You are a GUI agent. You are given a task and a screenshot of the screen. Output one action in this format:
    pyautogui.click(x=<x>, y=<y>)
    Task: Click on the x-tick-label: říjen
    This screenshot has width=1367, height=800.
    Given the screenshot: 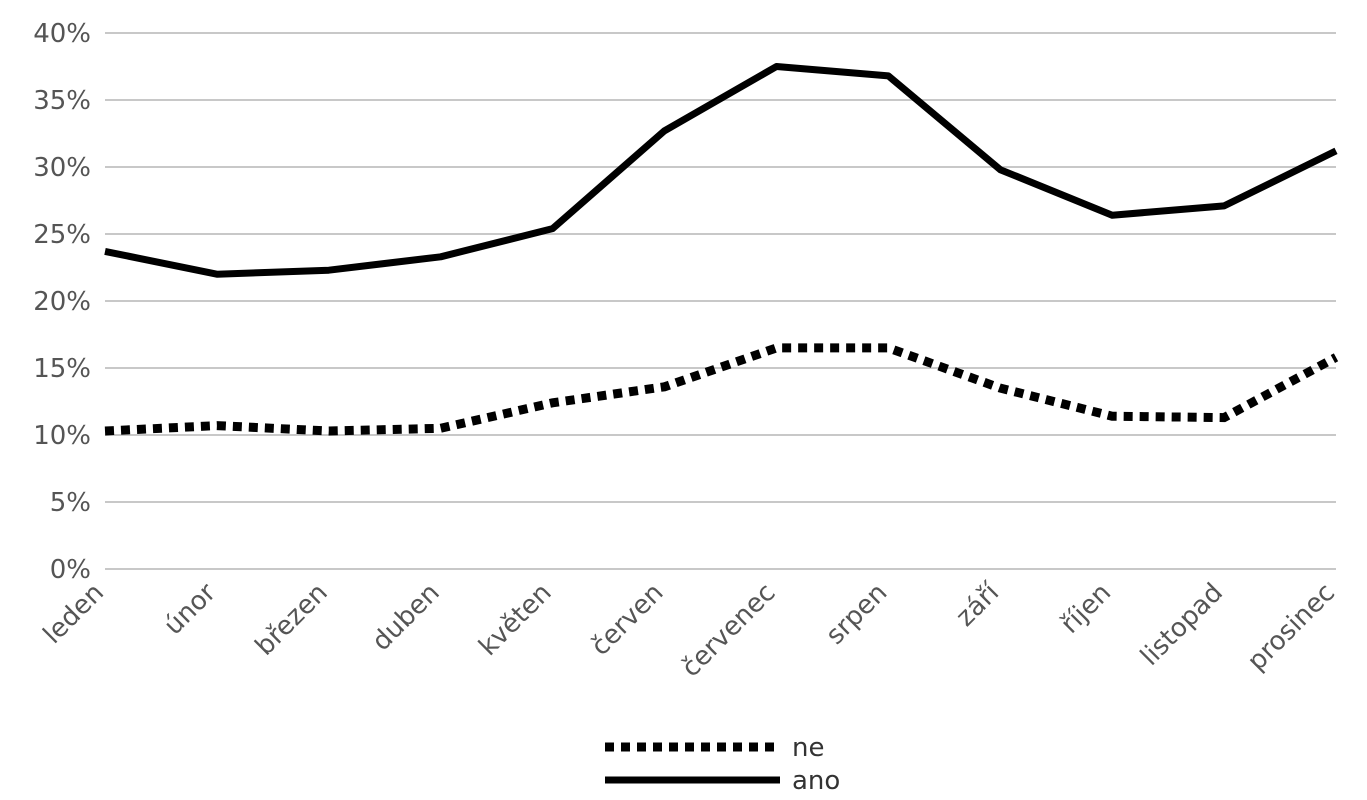 What is the action you would take?
    pyautogui.click(x=1086, y=609)
    